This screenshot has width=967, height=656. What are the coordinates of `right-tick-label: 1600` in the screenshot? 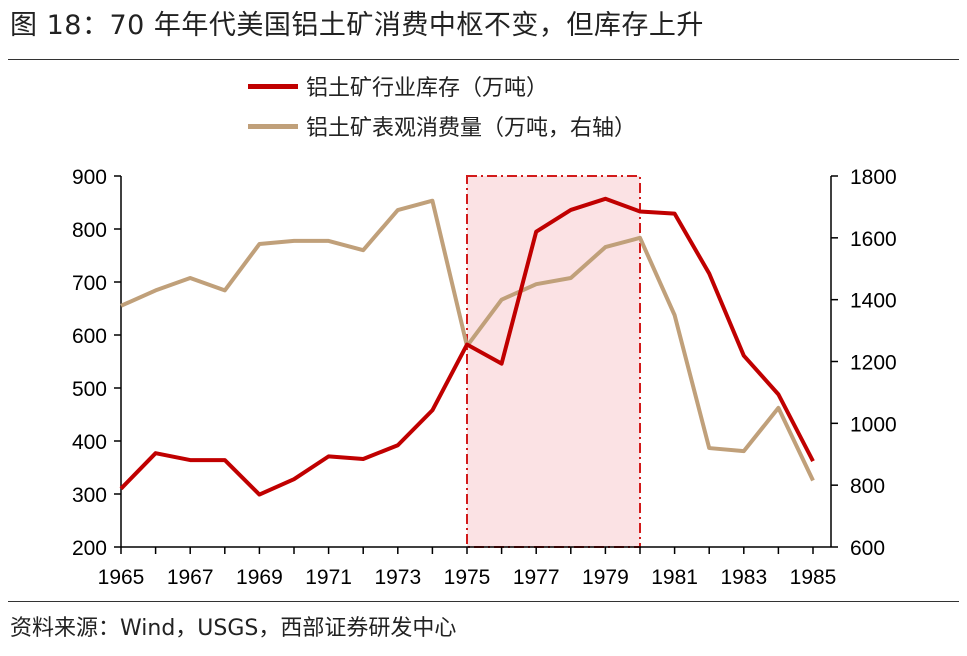 It's located at (873, 239).